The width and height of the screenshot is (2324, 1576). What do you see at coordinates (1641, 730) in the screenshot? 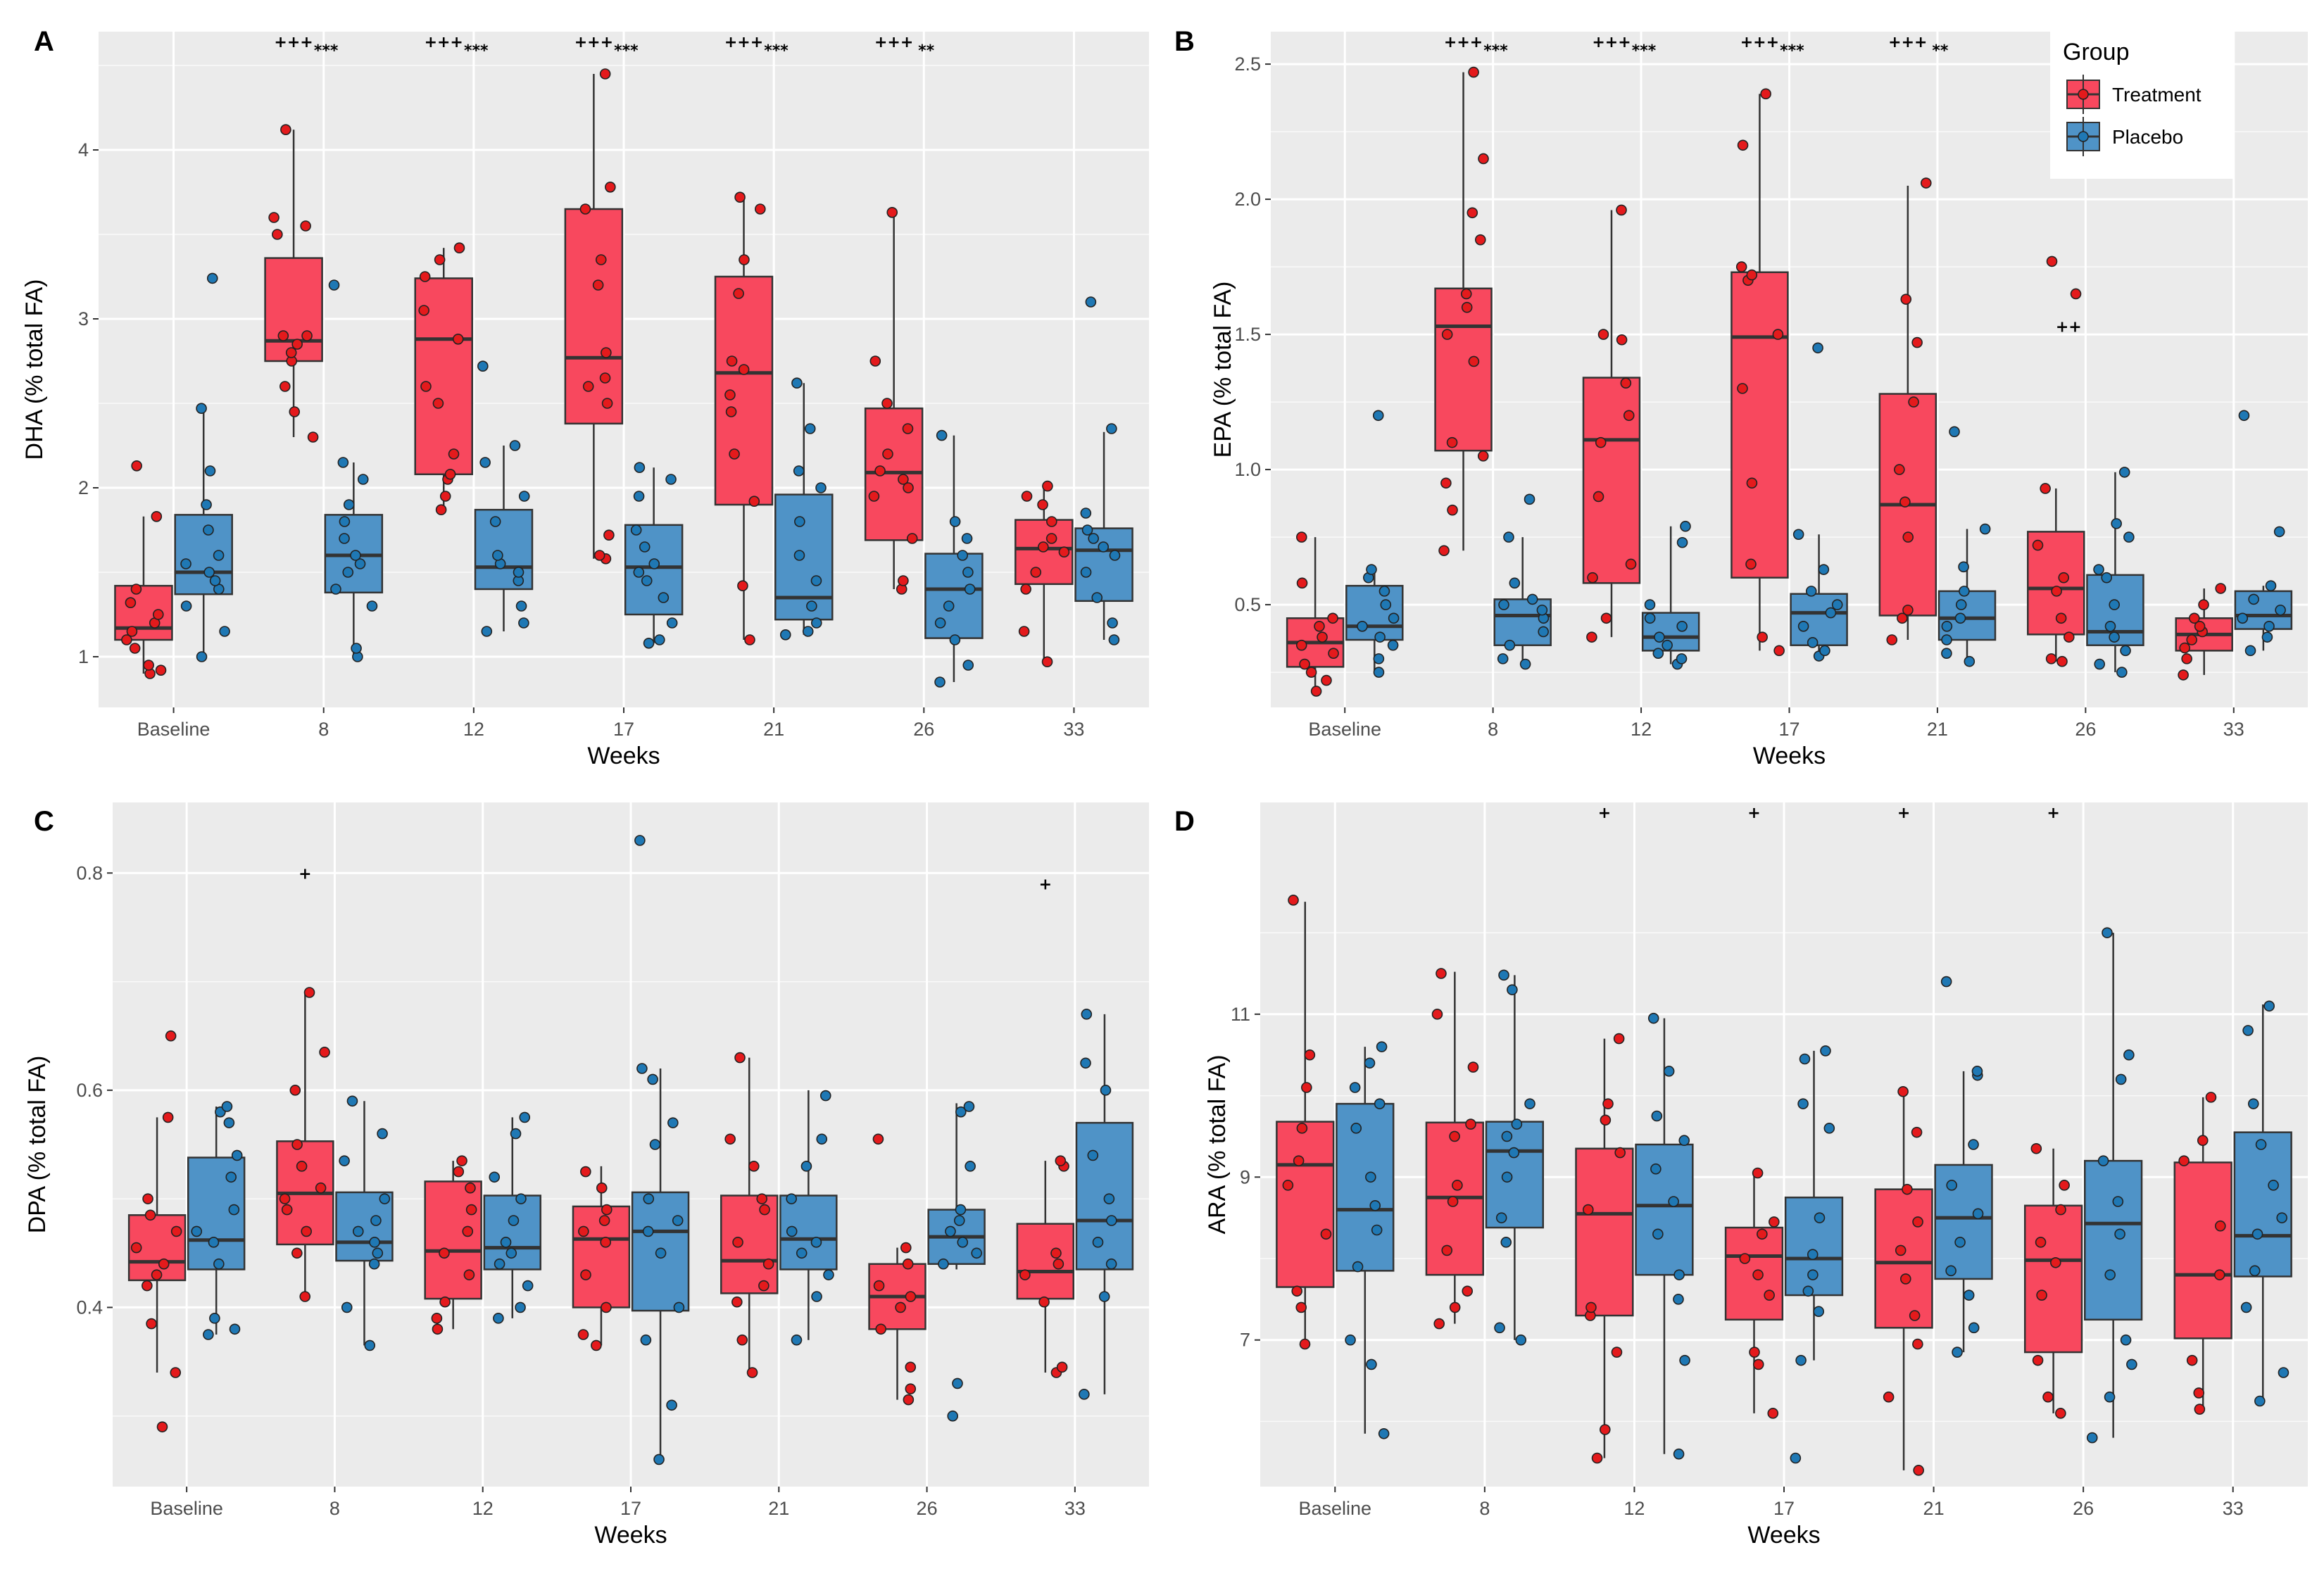
I see `x-tick-label: 12` at bounding box center [1641, 730].